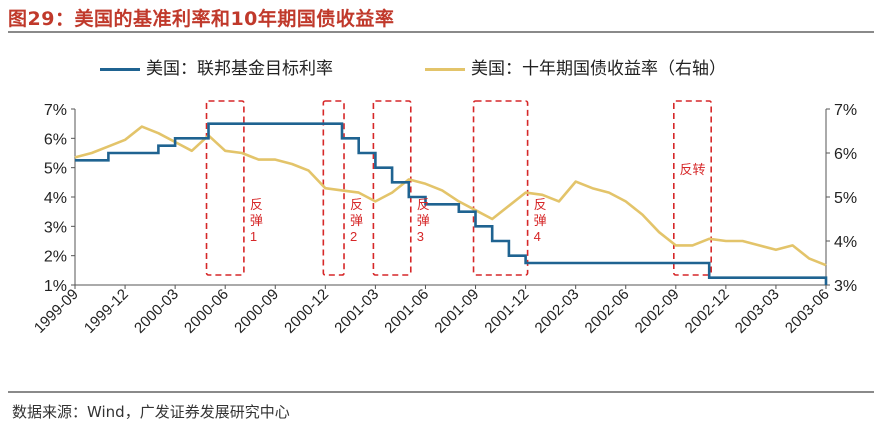  What do you see at coordinates (540, 220) in the screenshot?
I see `annotation-label: 反弹 4` at bounding box center [540, 220].